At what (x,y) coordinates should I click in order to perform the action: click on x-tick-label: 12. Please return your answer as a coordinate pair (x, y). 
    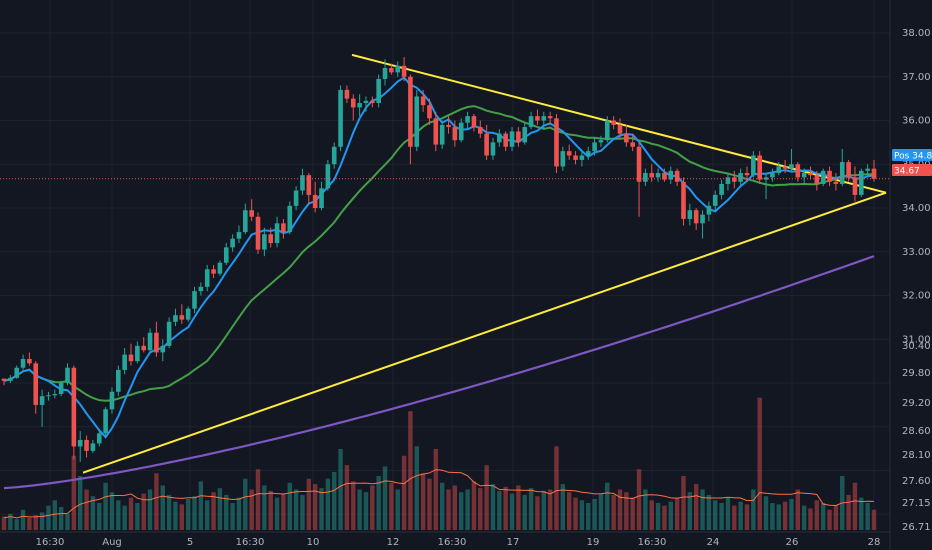
    Looking at the image, I should click on (393, 542).